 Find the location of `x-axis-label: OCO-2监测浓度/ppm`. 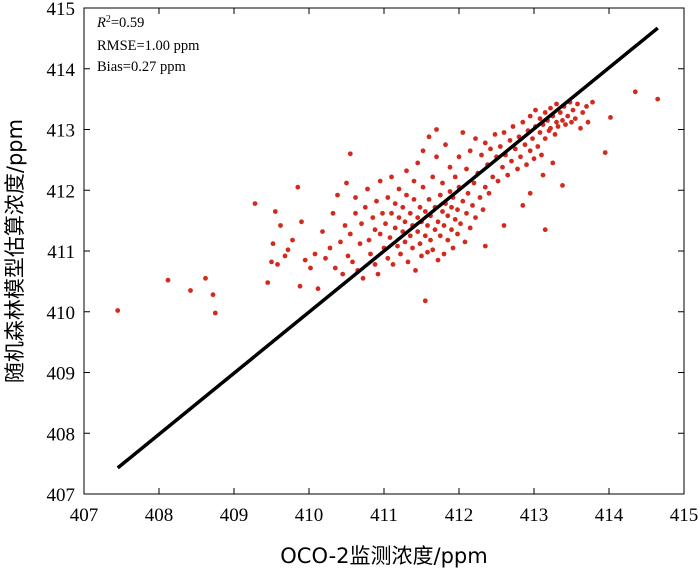

x-axis-label: OCO-2监测浓度/ppm is located at coordinates (383, 556).